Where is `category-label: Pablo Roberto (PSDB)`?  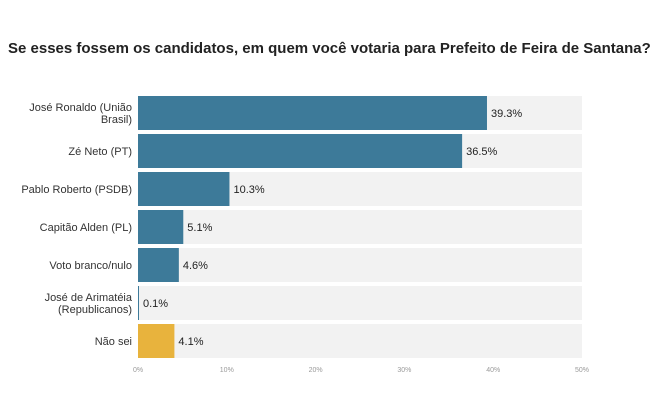
category-label: Pablo Roberto (PSDB) is located at coordinates (76, 190).